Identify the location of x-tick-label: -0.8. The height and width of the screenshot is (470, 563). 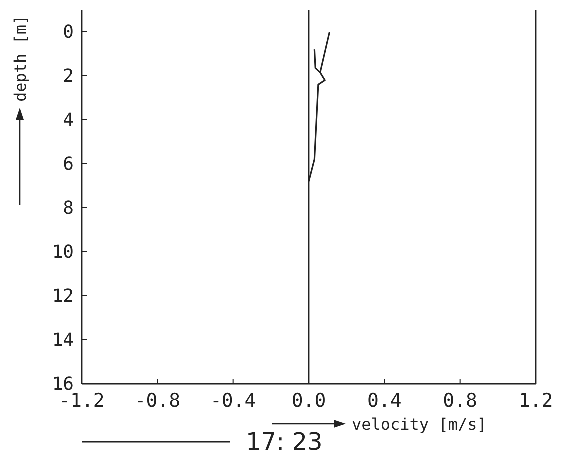
(157, 401).